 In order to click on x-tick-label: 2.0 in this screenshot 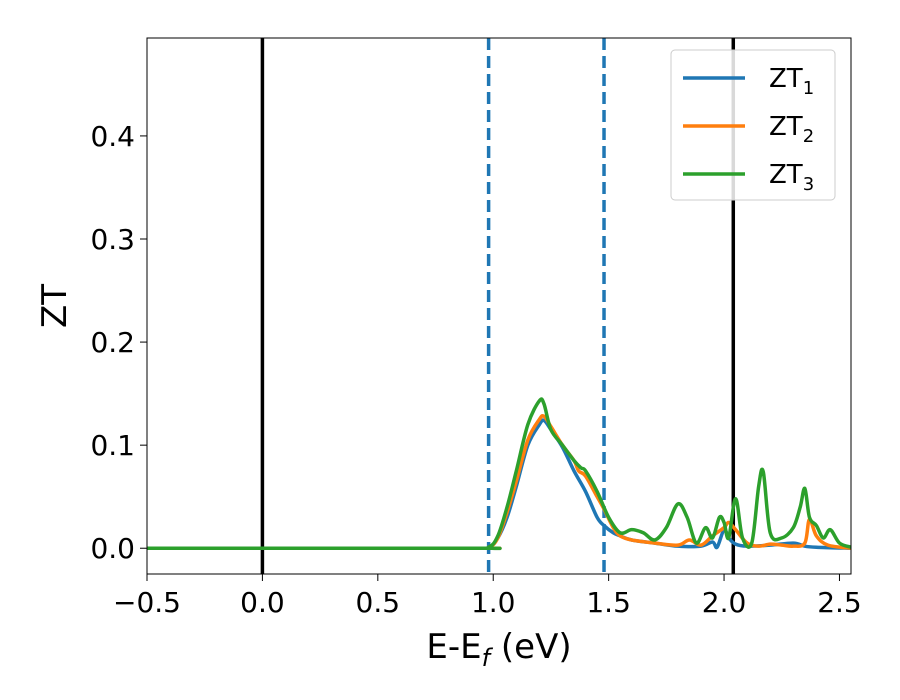, I will do `click(724, 602)`.